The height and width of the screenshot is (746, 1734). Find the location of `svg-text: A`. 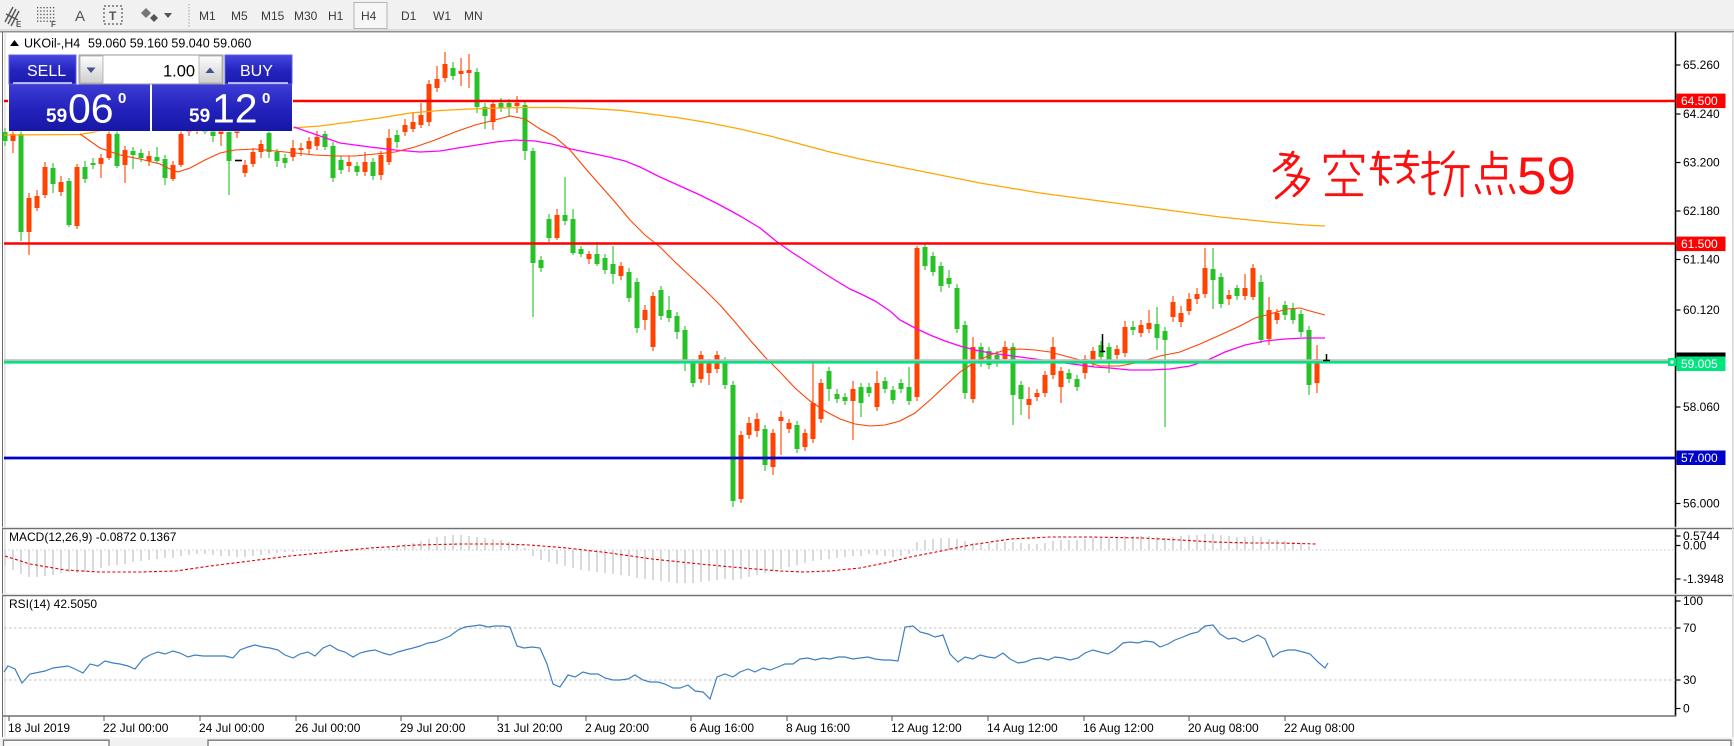

svg-text: A is located at coordinates (80, 16).